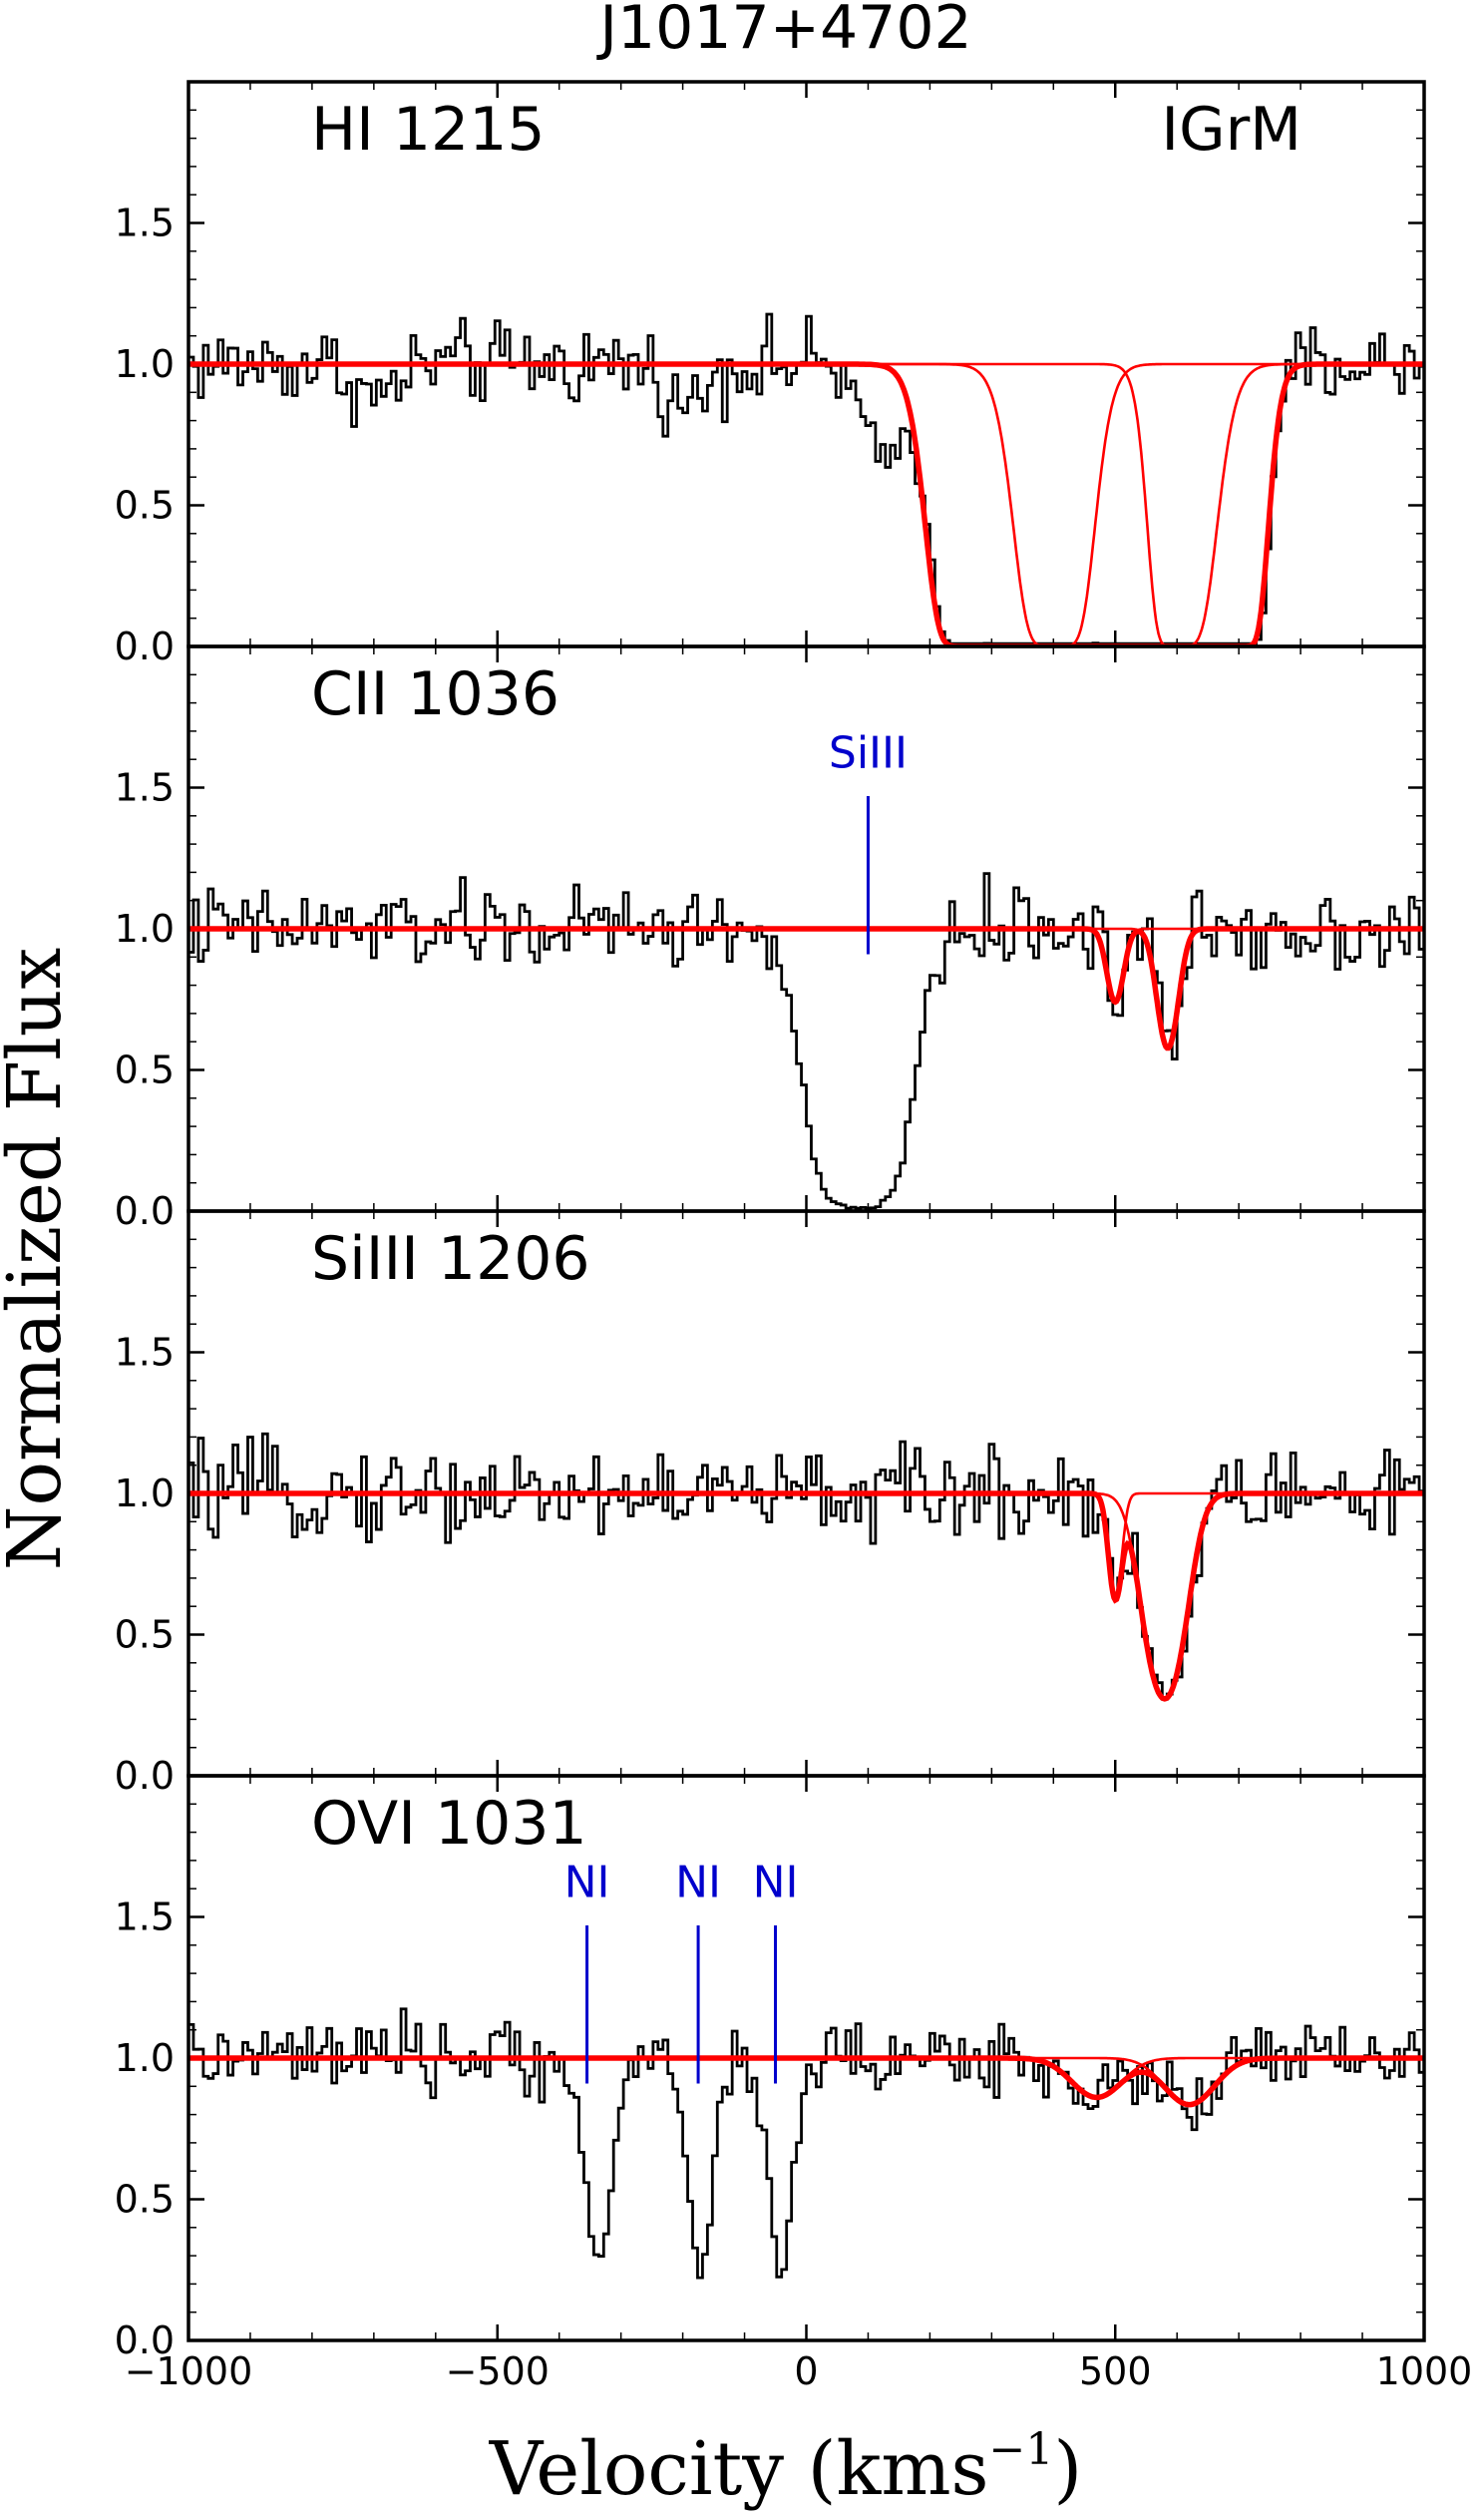  Describe the element at coordinates (1231, 130) in the screenshot. I see `panel-corner-label: IGrM` at that location.